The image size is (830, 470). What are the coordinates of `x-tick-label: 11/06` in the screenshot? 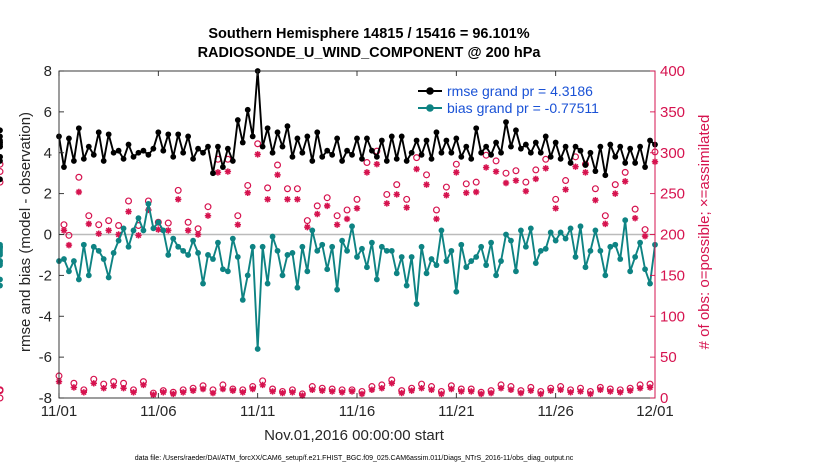 It's located at (158, 411).